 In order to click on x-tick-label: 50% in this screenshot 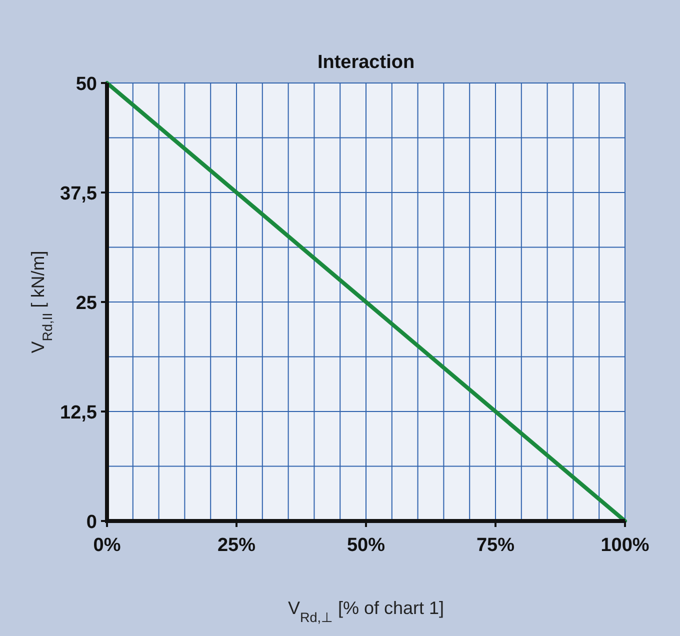, I will do `click(366, 545)`.